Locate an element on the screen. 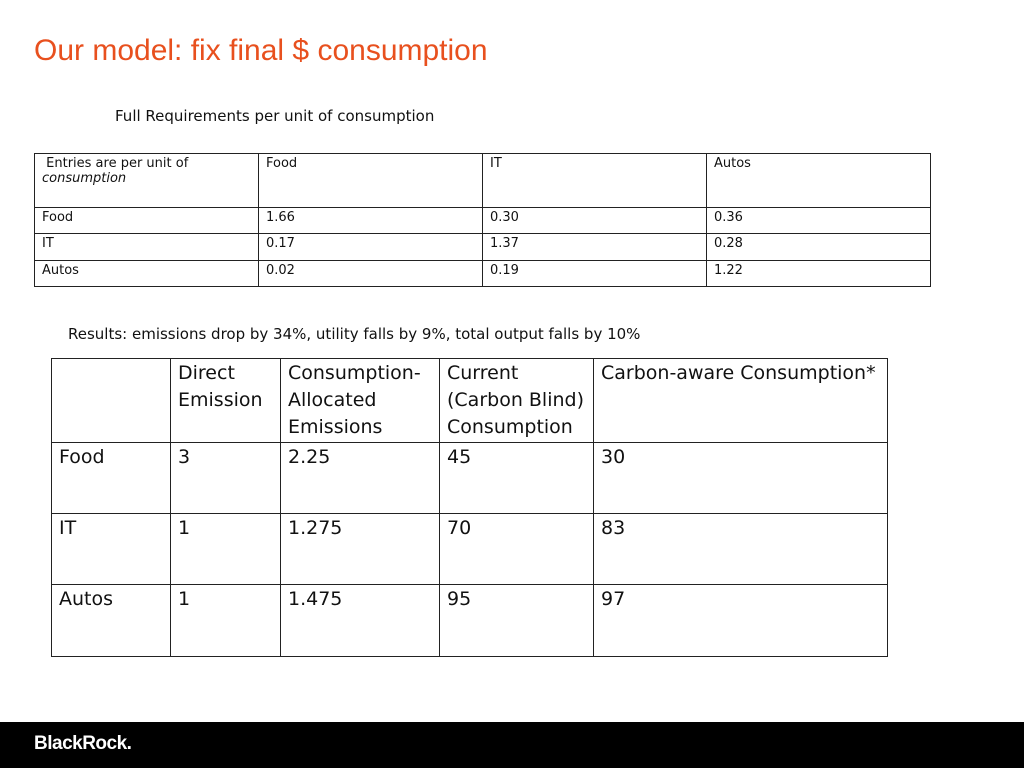 The width and height of the screenshot is (1024, 768). table-cell: 2.25 is located at coordinates (360, 478).